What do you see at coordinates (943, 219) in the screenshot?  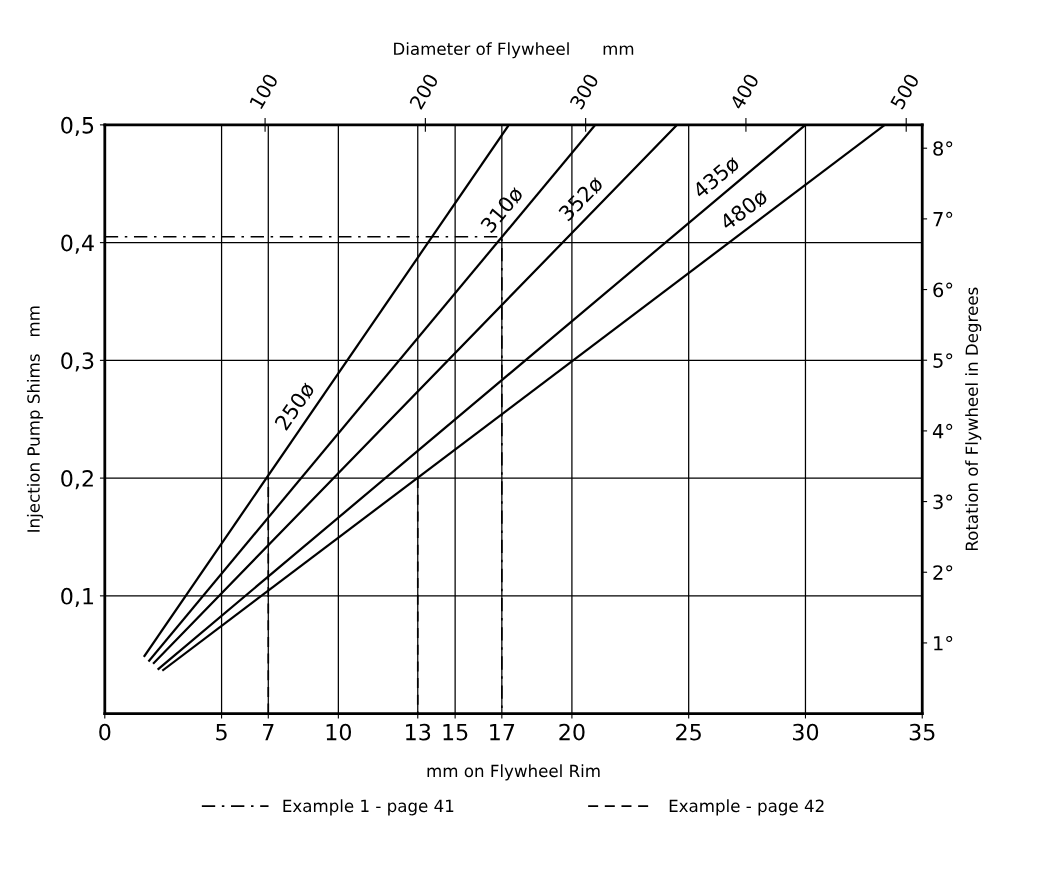 I see `y2-tick-label: 7°` at bounding box center [943, 219].